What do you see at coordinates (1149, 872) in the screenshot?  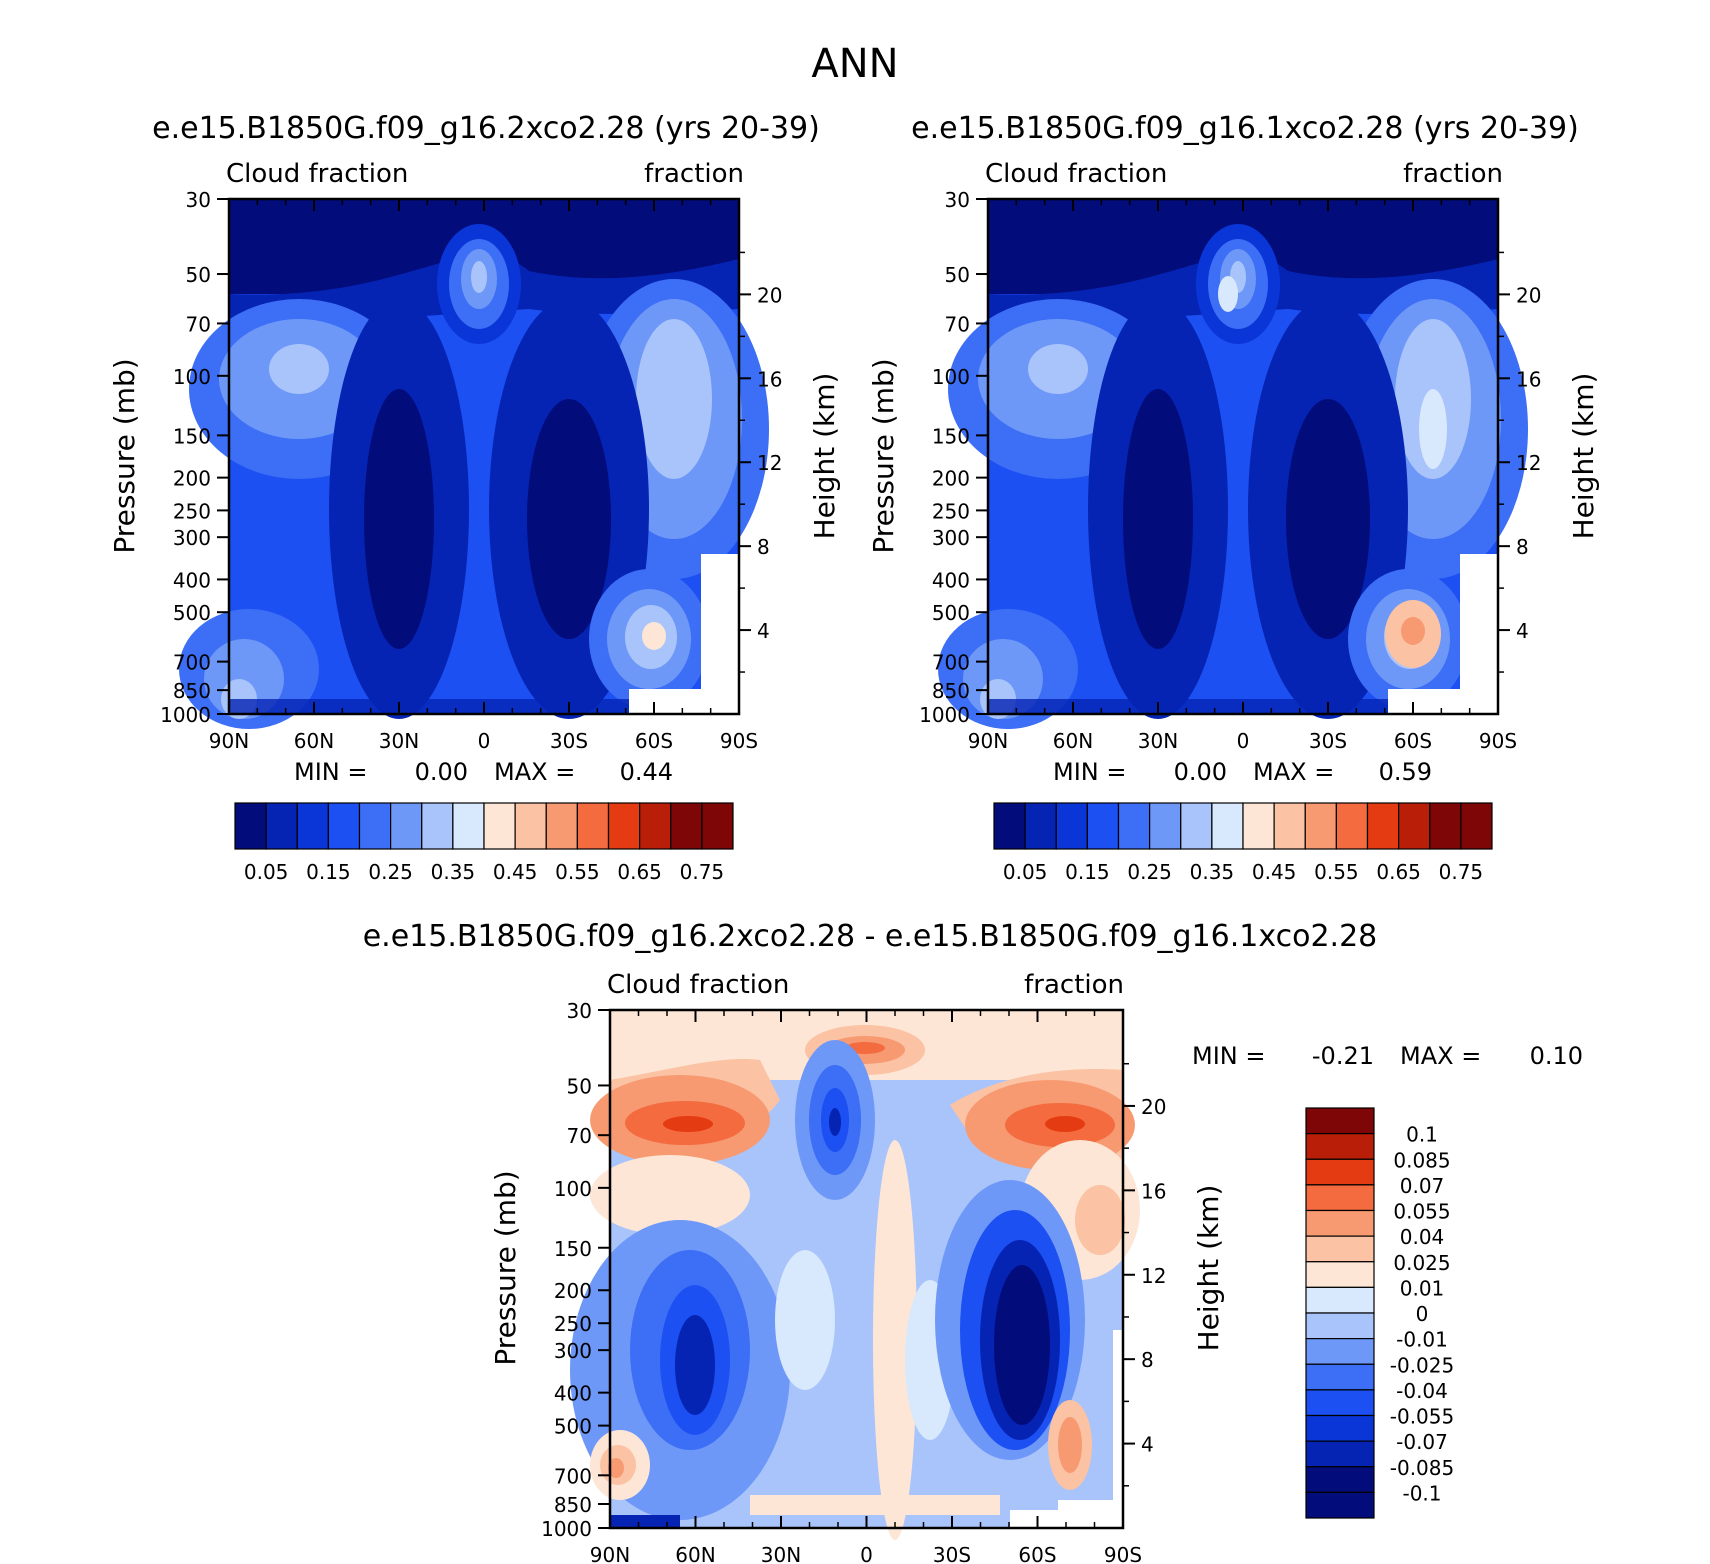 I see `colorbar-label: 0.25` at bounding box center [1149, 872].